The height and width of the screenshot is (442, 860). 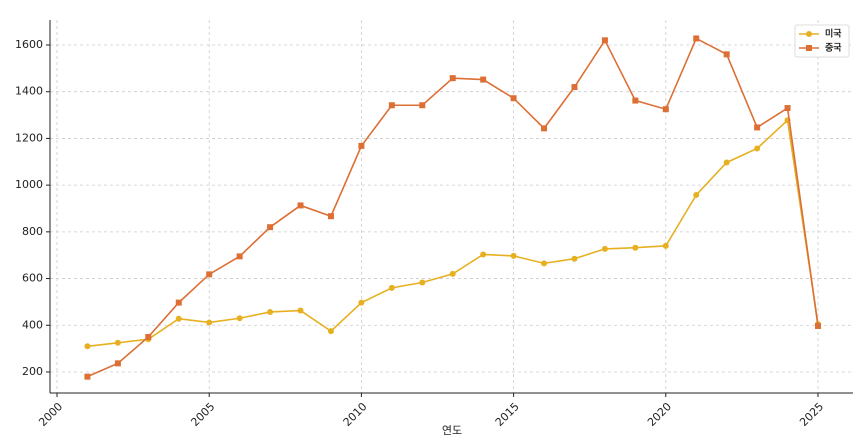 I want to click on y-tick-label: 200, so click(x=32, y=371).